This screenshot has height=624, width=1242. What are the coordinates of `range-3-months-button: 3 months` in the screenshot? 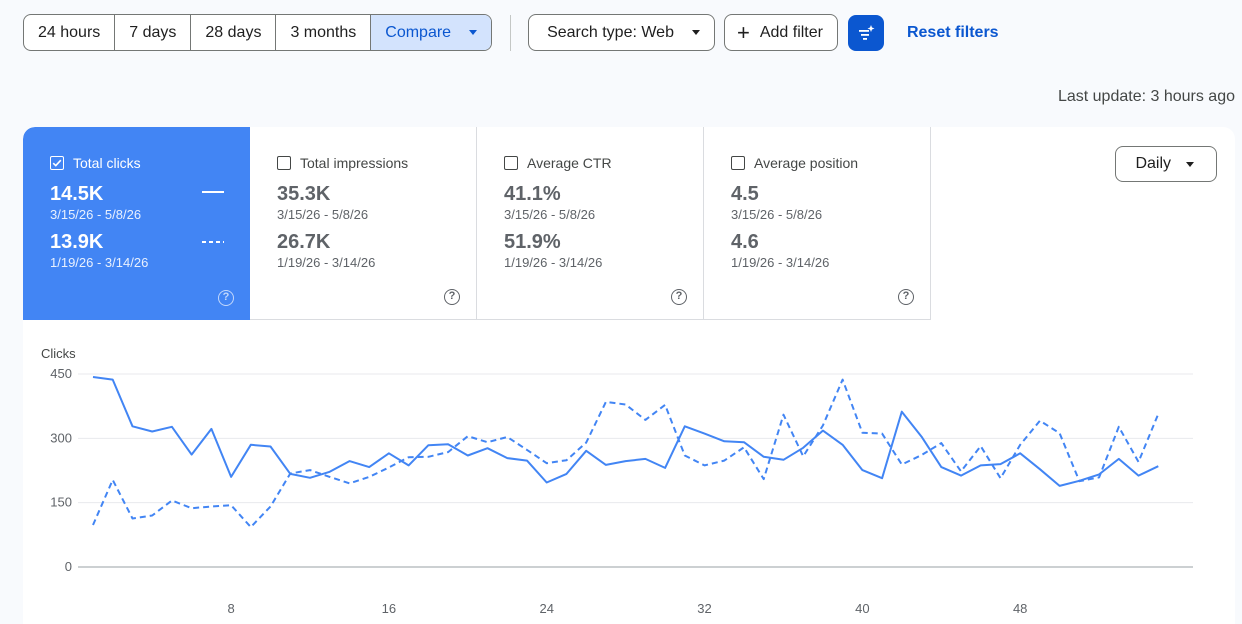 It's located at (324, 32).